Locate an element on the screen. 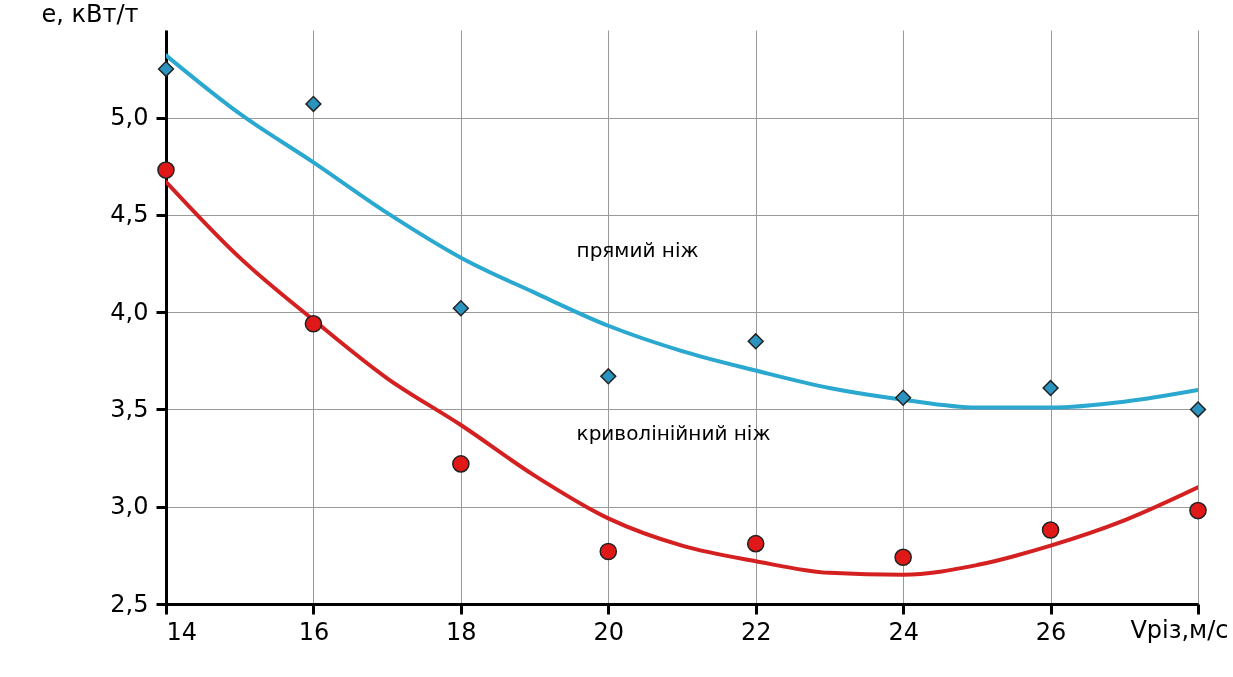 The width and height of the screenshot is (1233, 677). x-tick-label: 14 is located at coordinates (182, 631).